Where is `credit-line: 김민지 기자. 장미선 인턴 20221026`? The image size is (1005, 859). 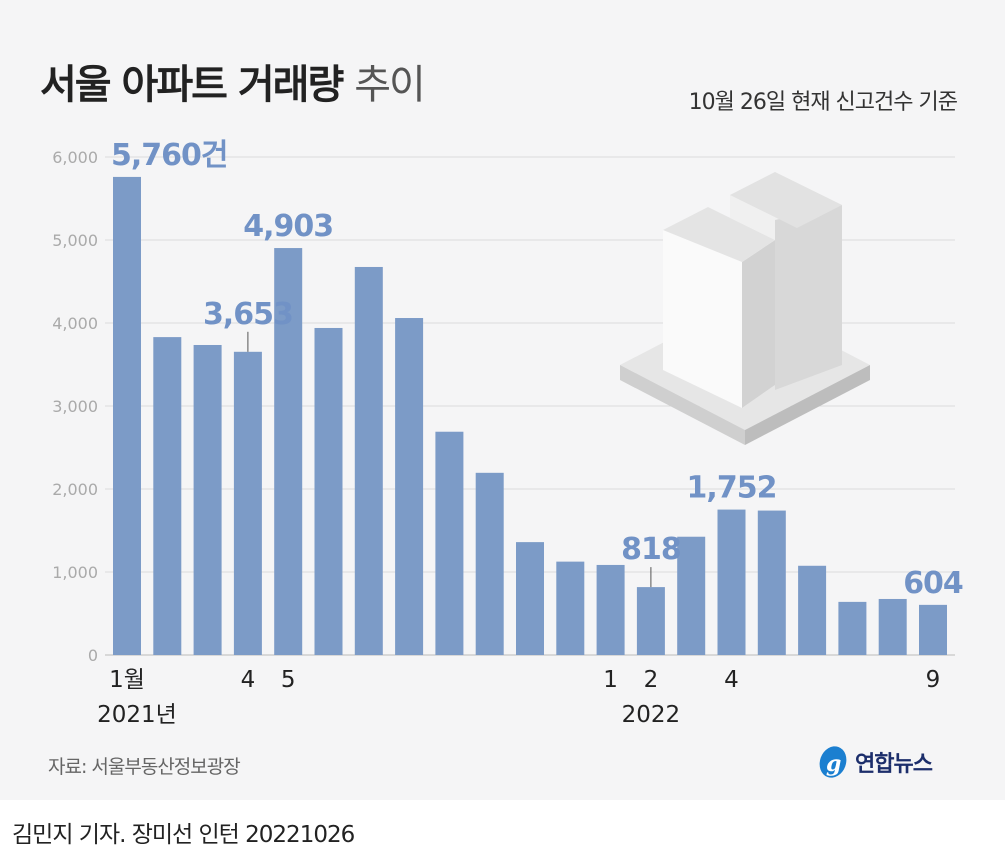 credit-line: 김민지 기자. 장미선 인턴 20221026 is located at coordinates (183, 835).